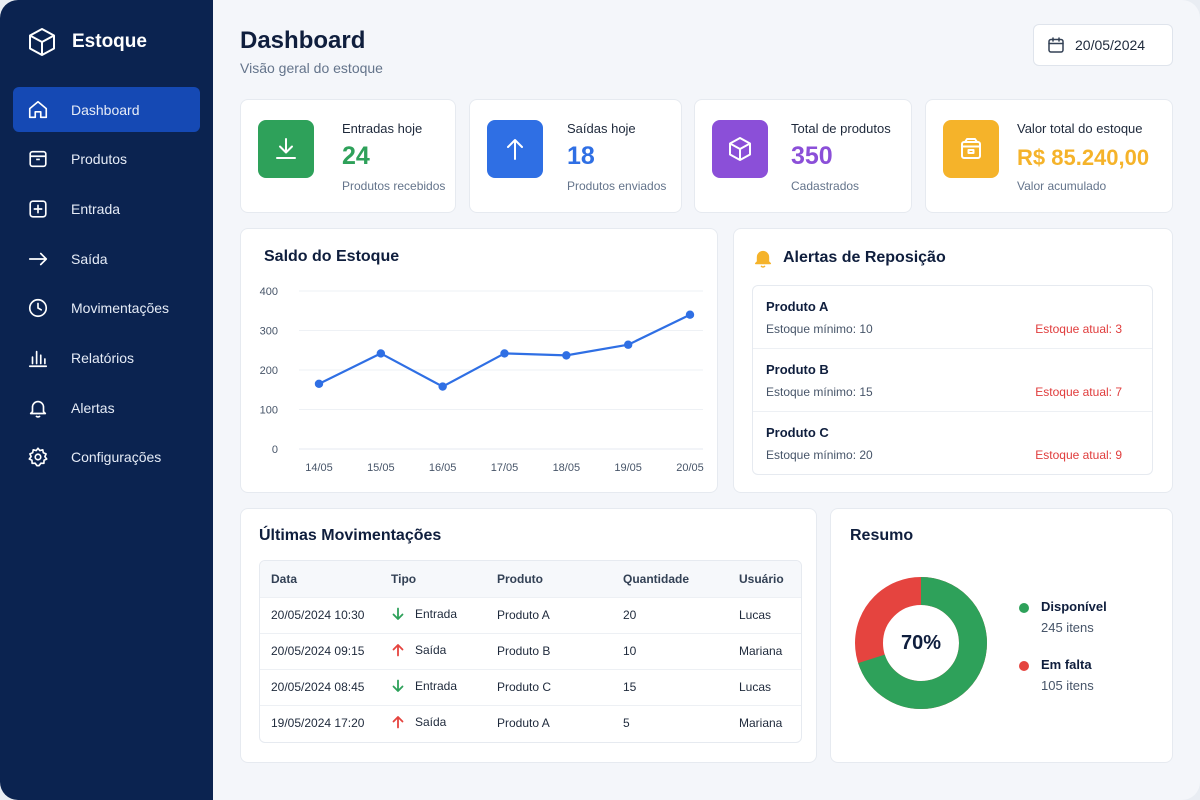 The height and width of the screenshot is (800, 1200). I want to click on summary-title: Resumo, so click(882, 535).